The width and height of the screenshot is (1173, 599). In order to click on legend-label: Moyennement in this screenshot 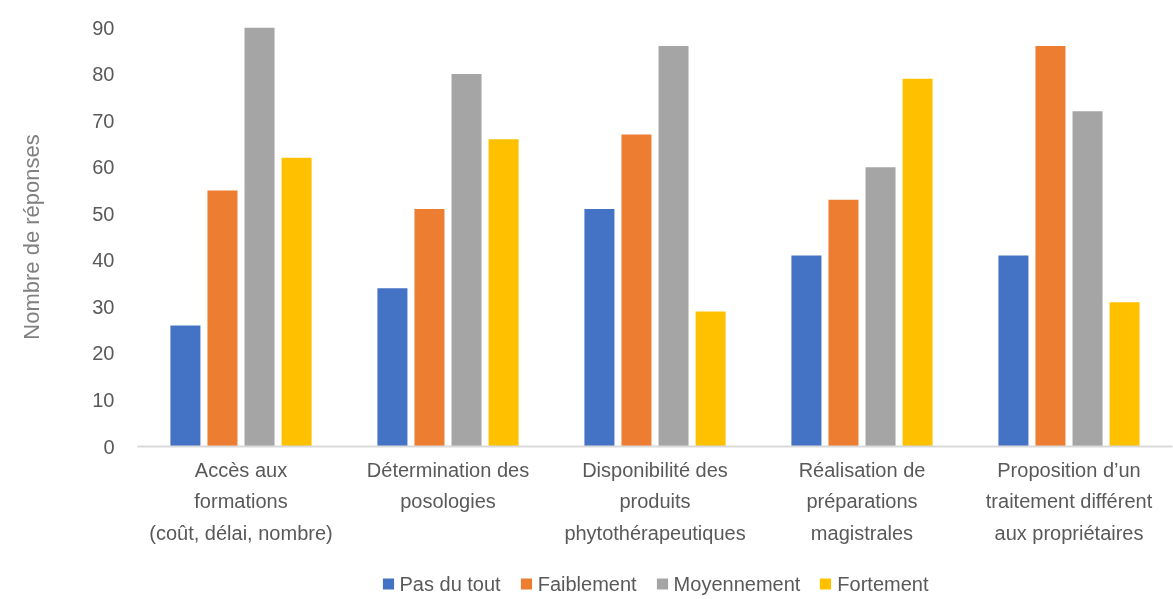, I will do `click(737, 583)`.